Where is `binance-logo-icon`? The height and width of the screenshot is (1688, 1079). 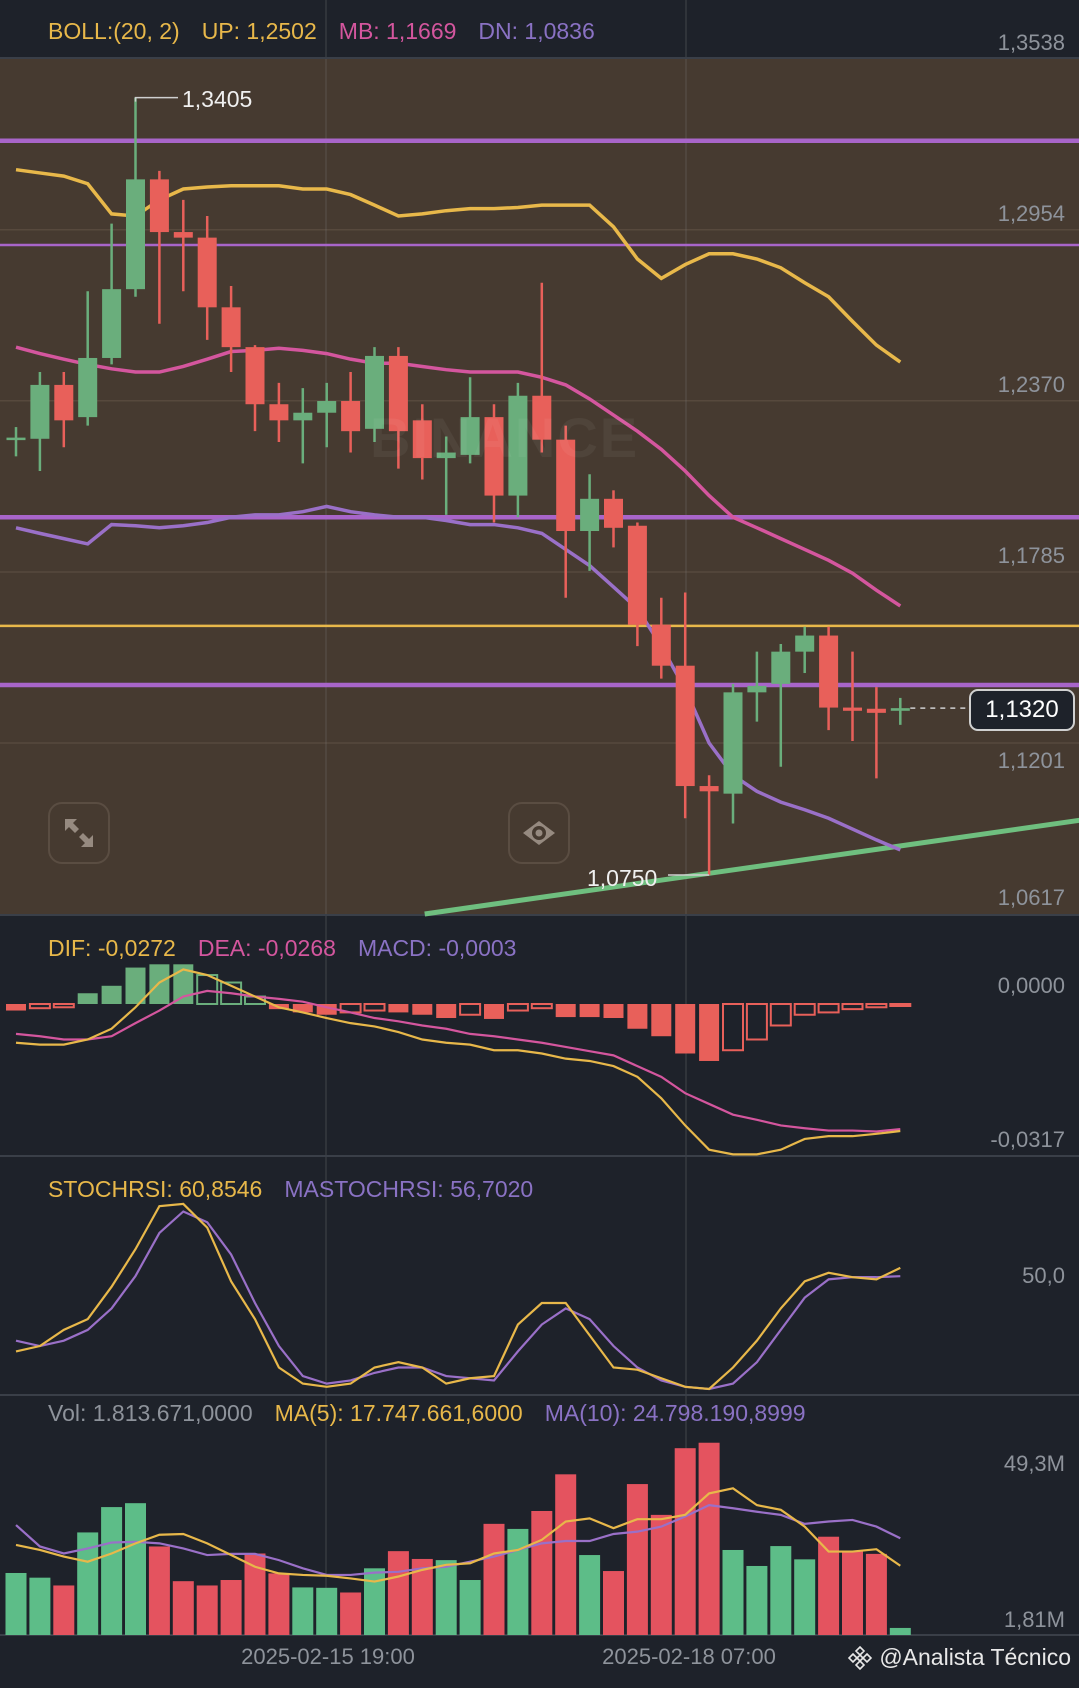
binance-logo-icon is located at coordinates (860, 1657).